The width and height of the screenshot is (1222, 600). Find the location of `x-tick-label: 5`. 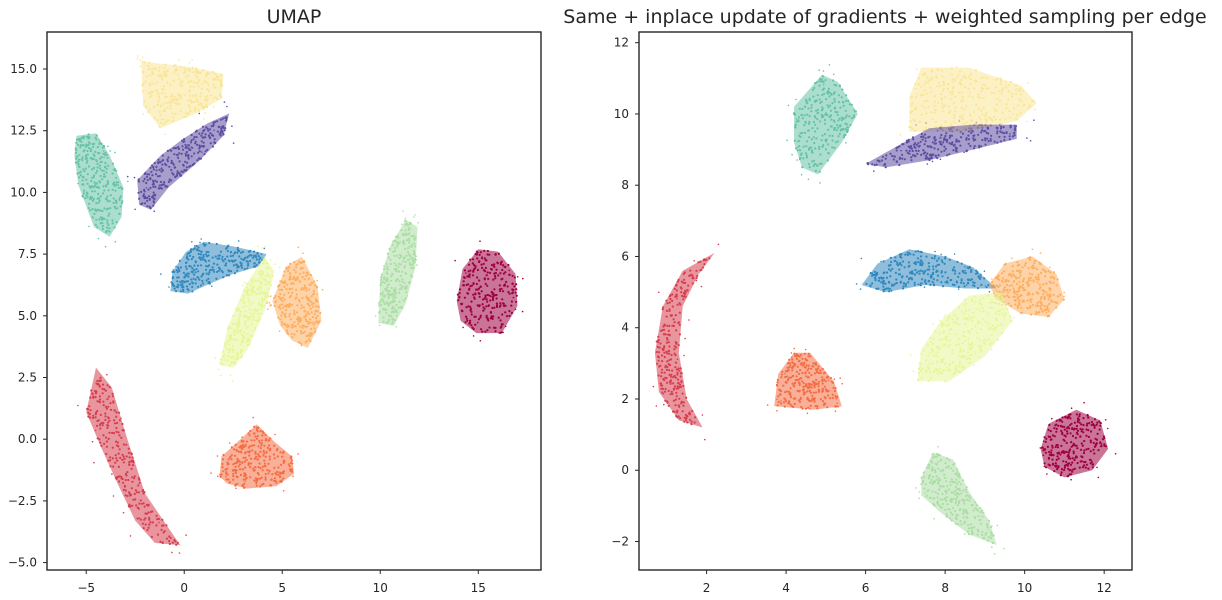

x-tick-label: 5 is located at coordinates (282, 588).